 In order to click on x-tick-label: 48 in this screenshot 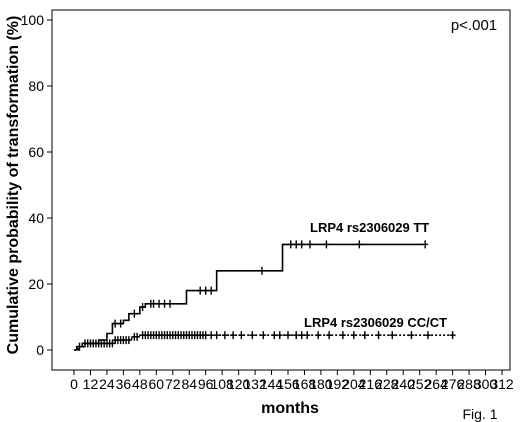, I will do `click(140, 384)`.